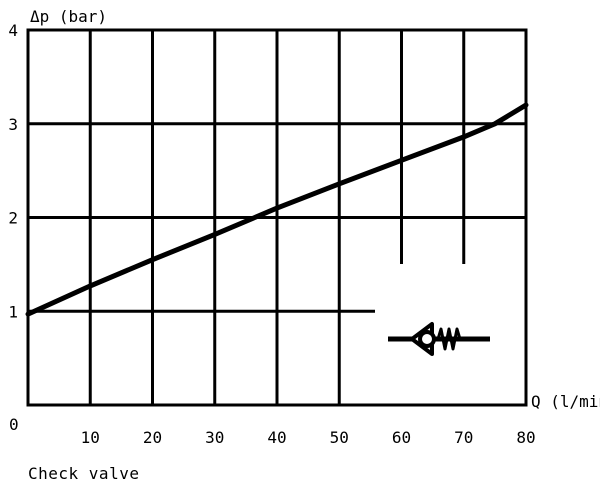 The width and height of the screenshot is (600, 487). I want to click on y-tick-label: 3, so click(13, 124).